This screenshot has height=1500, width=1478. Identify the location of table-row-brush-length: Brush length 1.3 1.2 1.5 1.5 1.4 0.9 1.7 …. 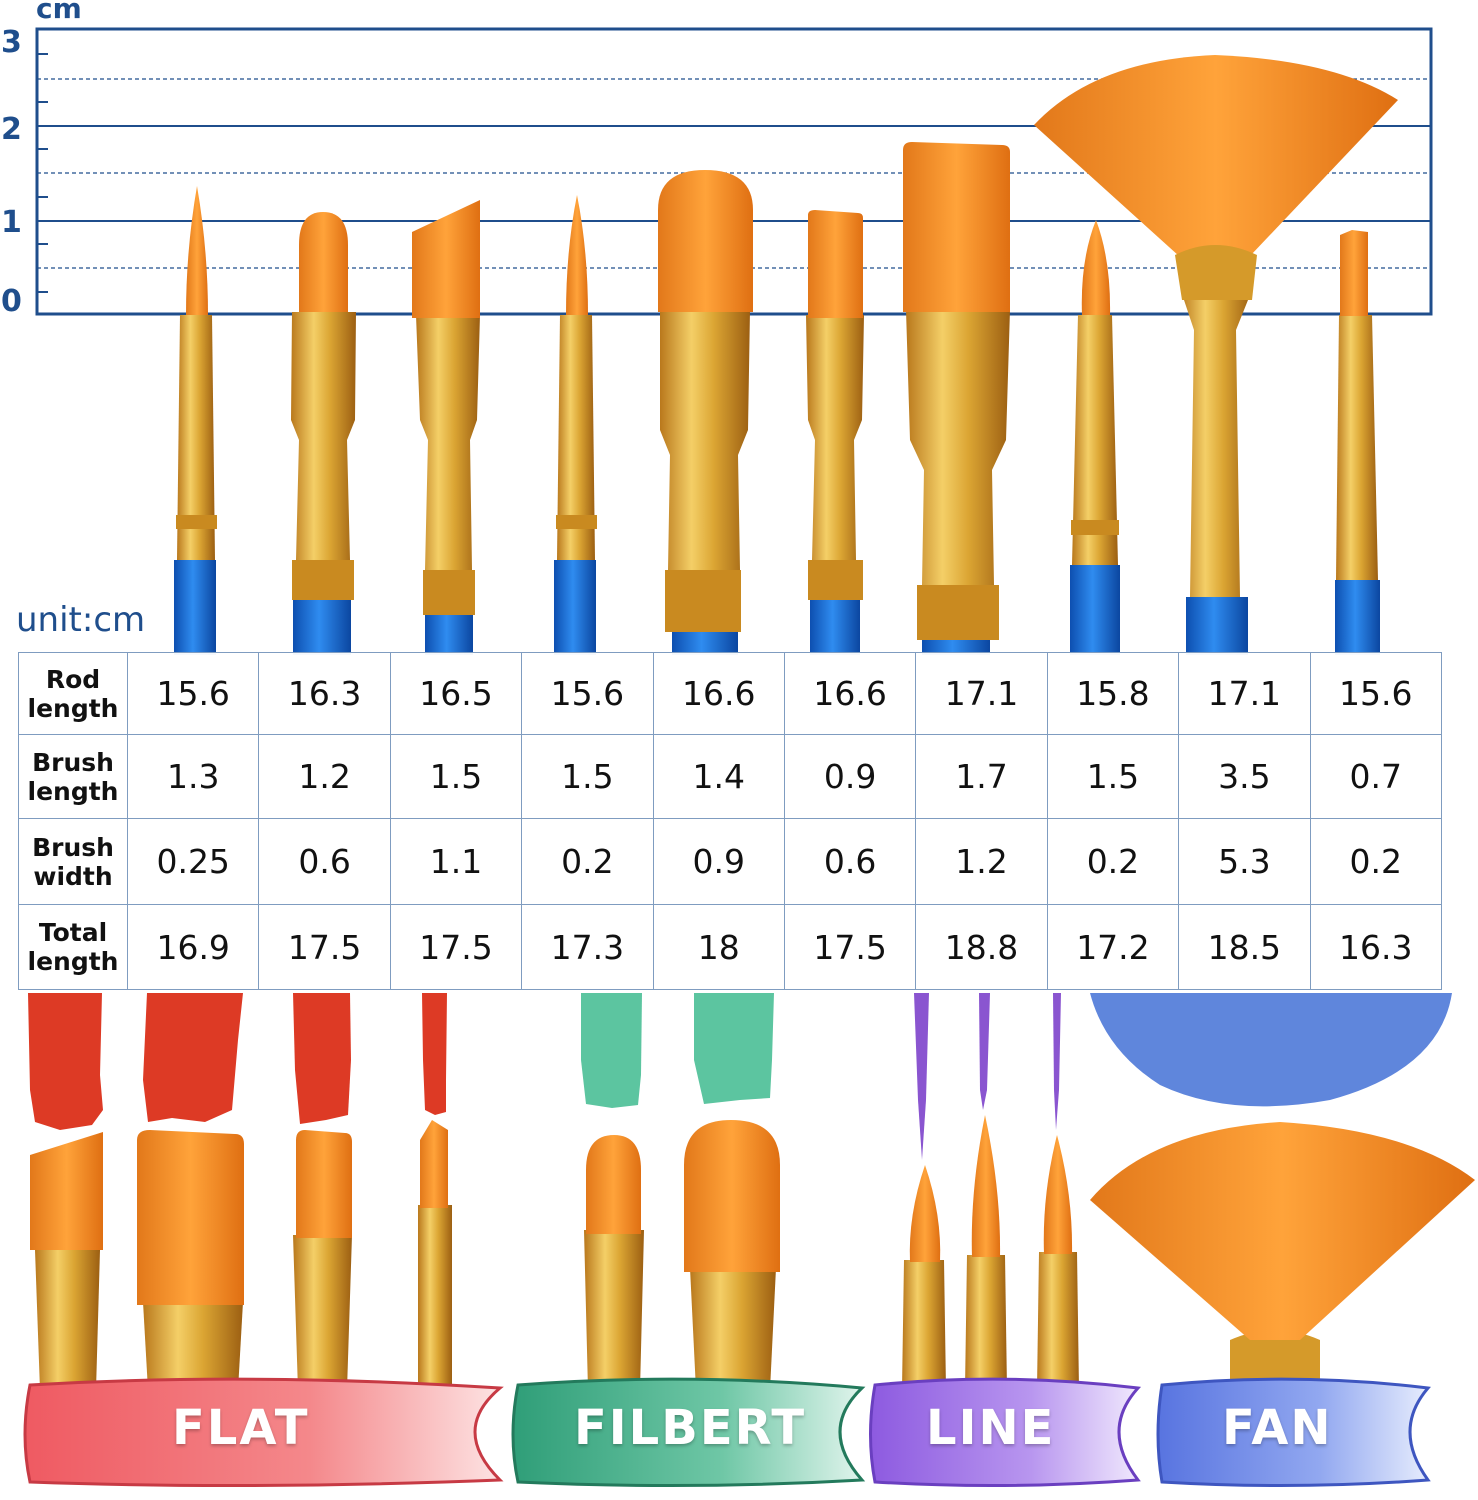
(730, 776).